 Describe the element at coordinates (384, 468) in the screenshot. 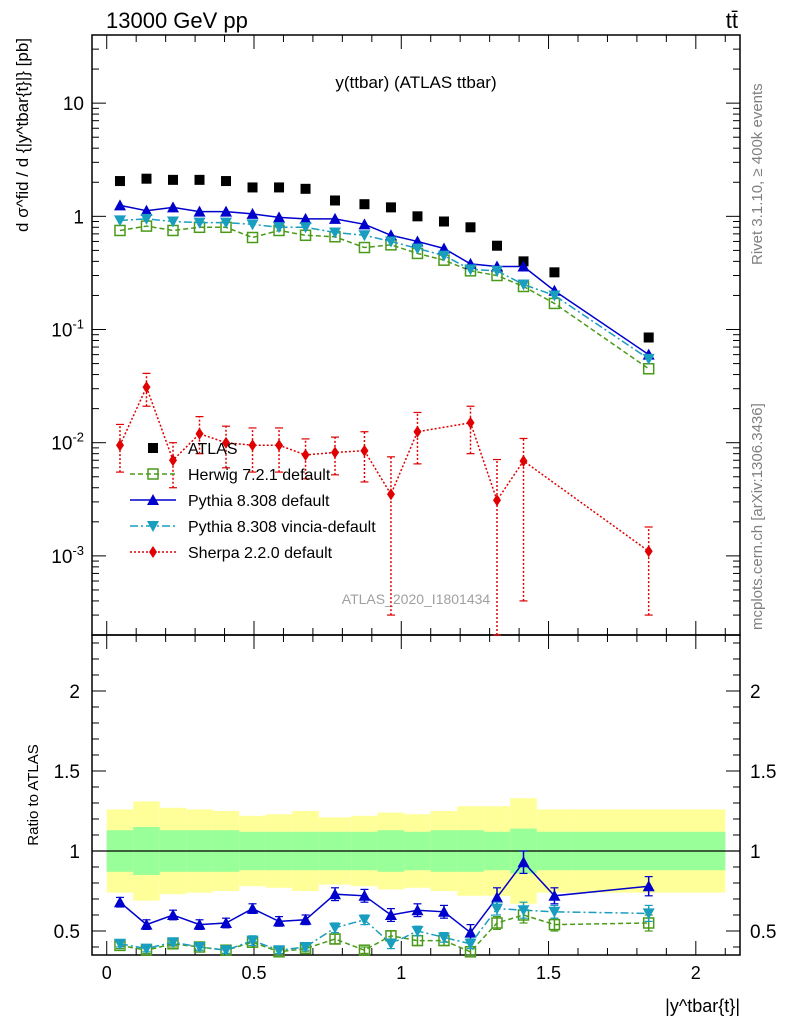

I see `sherpa-line` at that location.